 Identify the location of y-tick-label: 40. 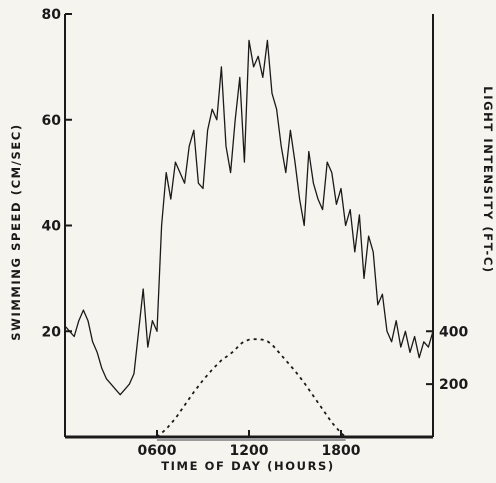
(52, 227).